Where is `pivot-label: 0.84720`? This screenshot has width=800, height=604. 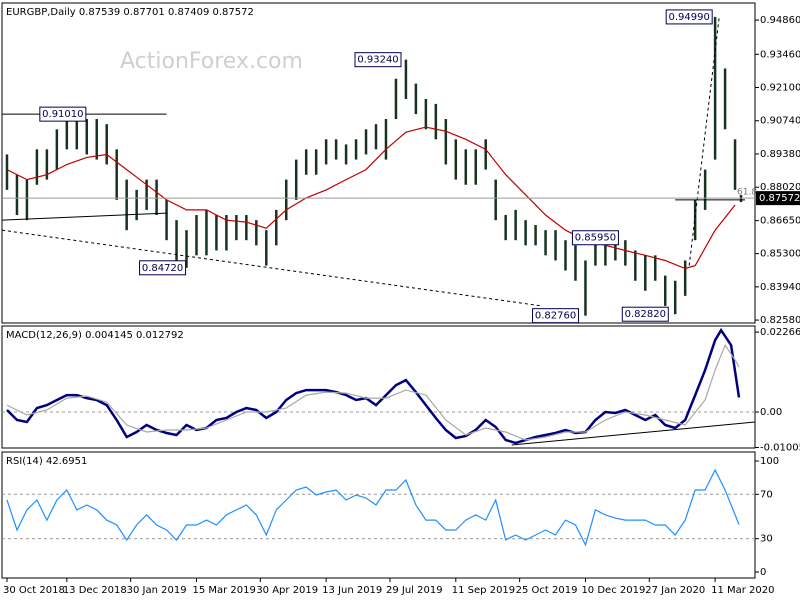 pivot-label: 0.84720 is located at coordinates (162, 268).